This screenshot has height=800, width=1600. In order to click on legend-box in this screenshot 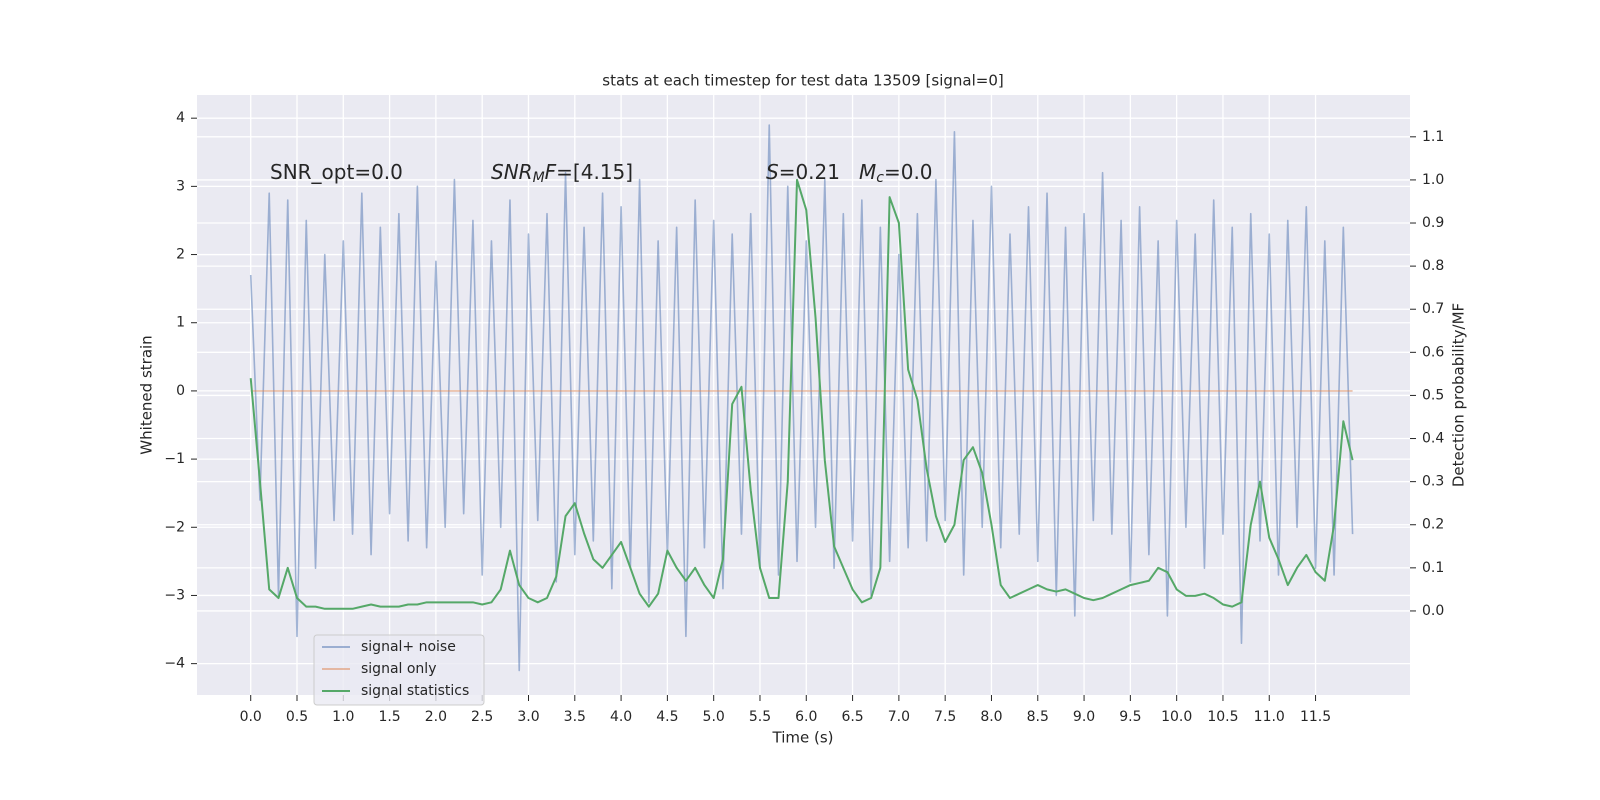, I will do `click(399, 670)`.